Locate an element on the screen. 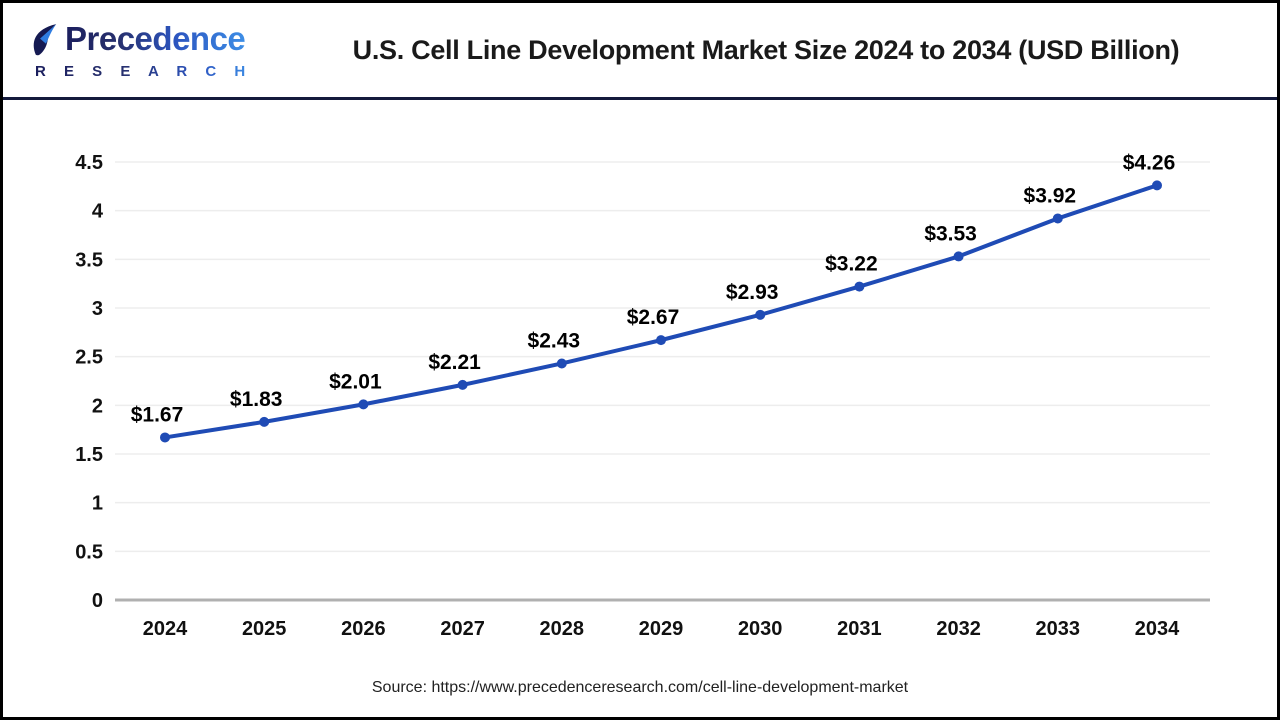 This screenshot has height=720, width=1280. data-label: $2.93 is located at coordinates (752, 292).